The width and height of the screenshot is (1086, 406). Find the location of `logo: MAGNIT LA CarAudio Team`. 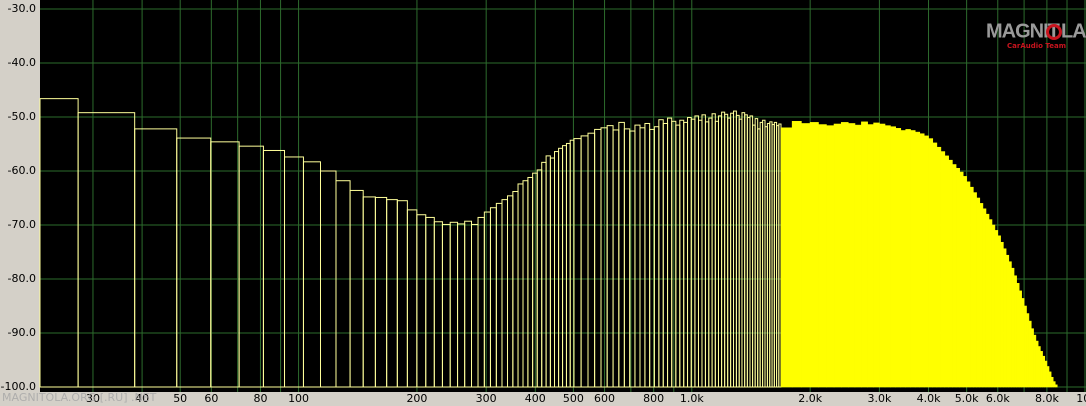

logo: MAGNIT LA CarAudio Team is located at coordinates (1036, 35).